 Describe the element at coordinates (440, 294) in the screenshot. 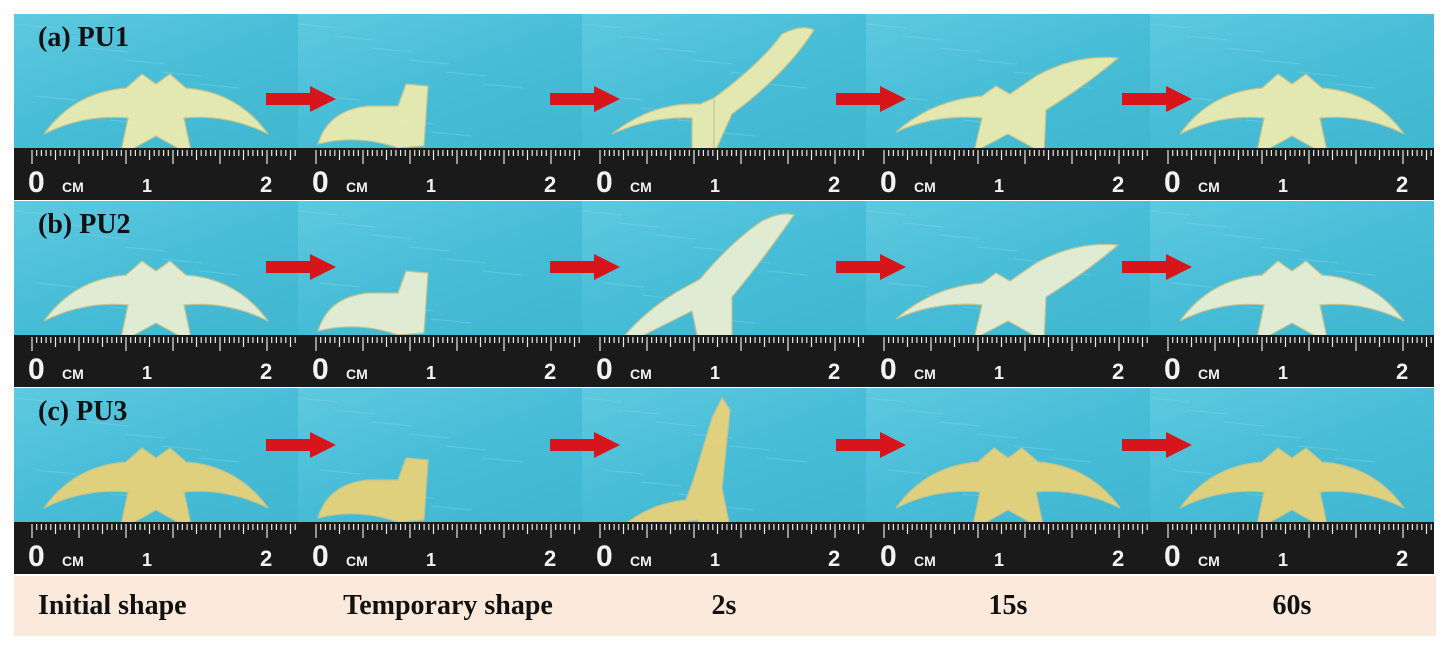

I see `photo-pu2-temporary: 0 CM 1 2` at that location.